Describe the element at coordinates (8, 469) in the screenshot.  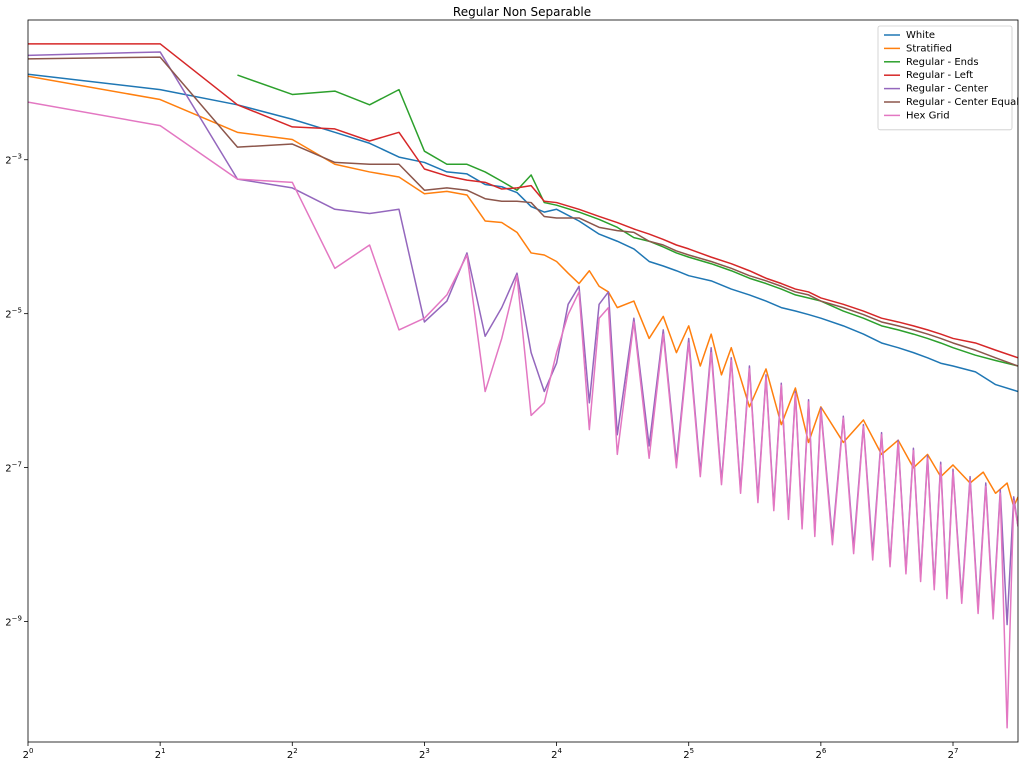
I see `y-tick-base-2: 2` at that location.